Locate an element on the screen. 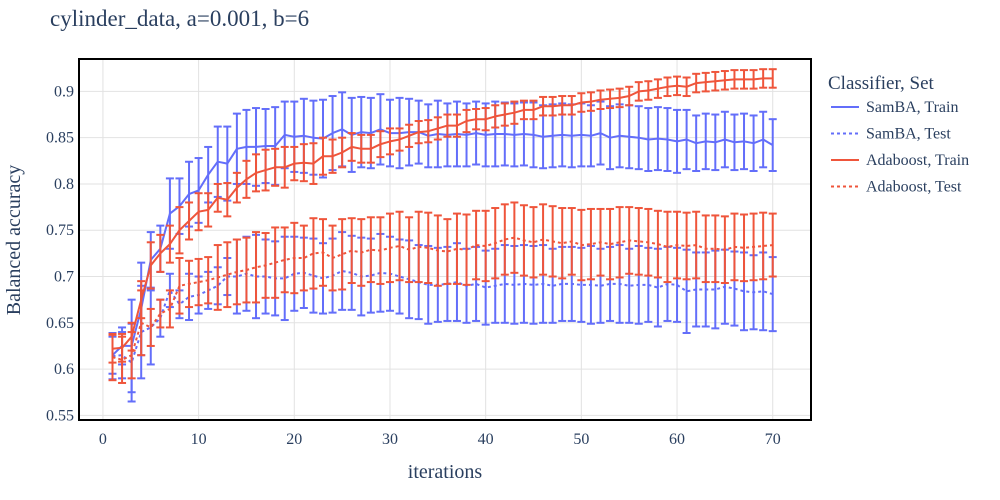 The height and width of the screenshot is (500, 1000). x-tick-label: 30 is located at coordinates (390, 439).